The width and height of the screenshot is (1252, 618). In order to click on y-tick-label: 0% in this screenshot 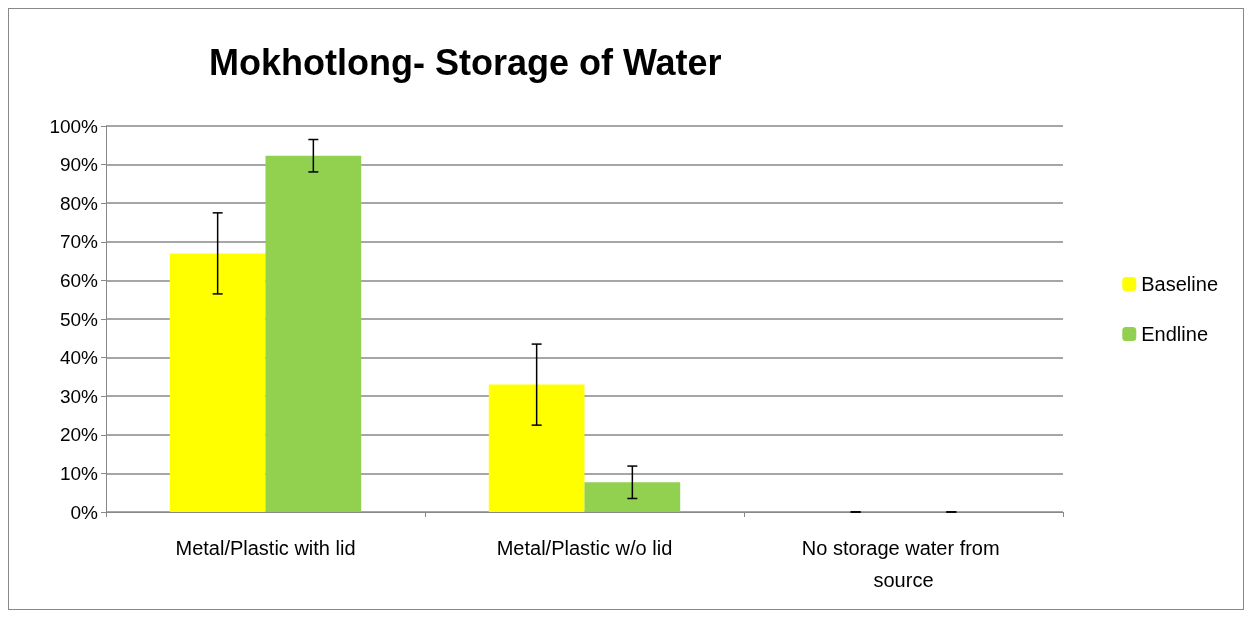, I will do `click(84, 512)`.